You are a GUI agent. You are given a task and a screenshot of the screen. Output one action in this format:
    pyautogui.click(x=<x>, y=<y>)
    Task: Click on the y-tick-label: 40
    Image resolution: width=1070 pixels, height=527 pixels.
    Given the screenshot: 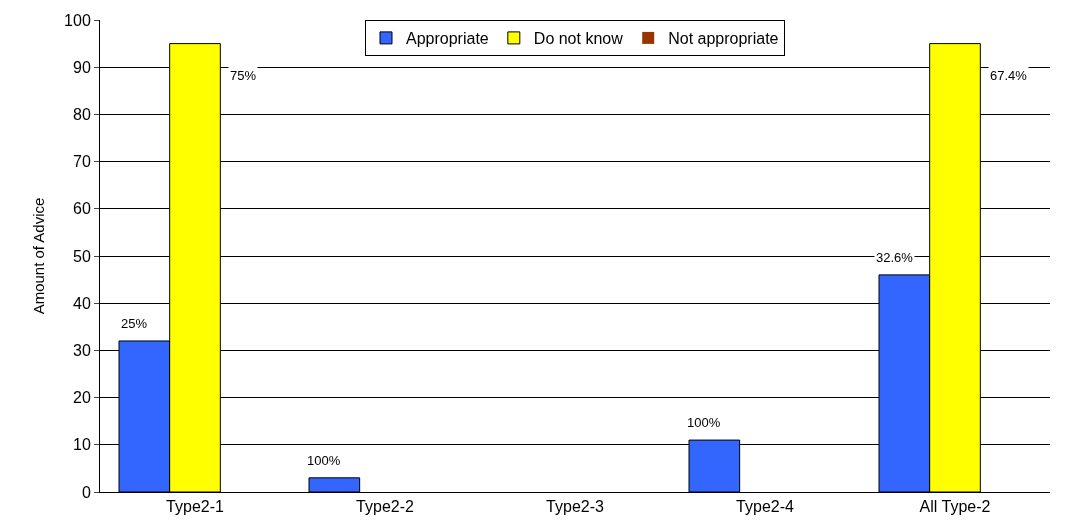 What is the action you would take?
    pyautogui.click(x=82, y=303)
    